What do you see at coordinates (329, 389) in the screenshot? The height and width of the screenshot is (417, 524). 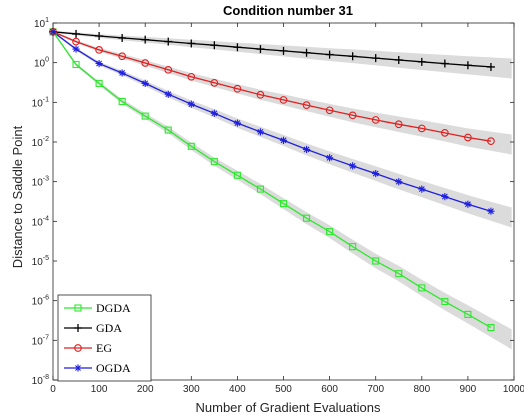 I see `x-tick-label: 600` at bounding box center [329, 389].